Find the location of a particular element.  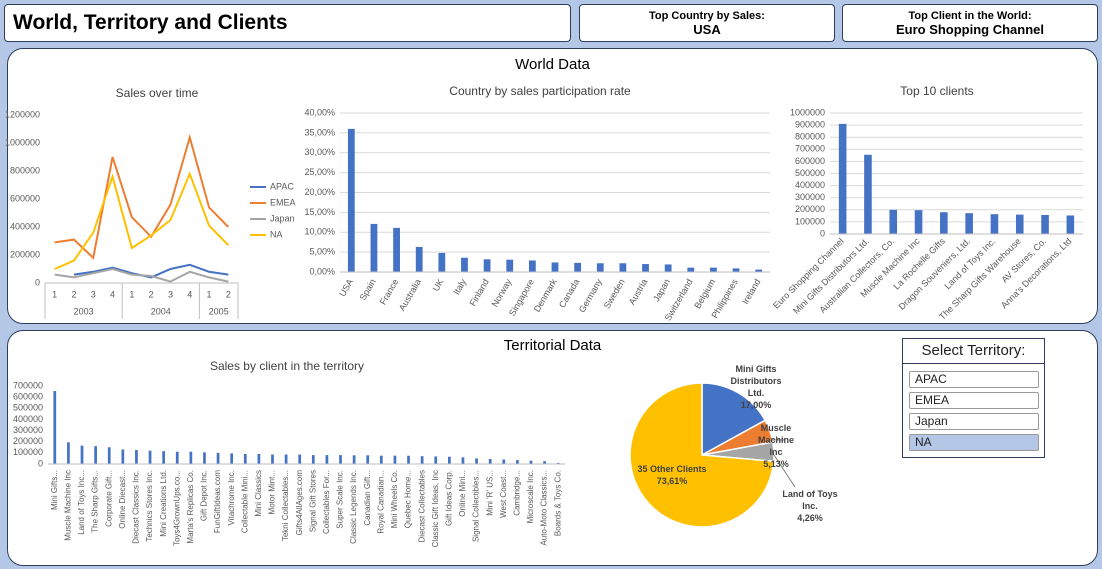

y-tick-label: 0,00% is located at coordinates (322, 271).